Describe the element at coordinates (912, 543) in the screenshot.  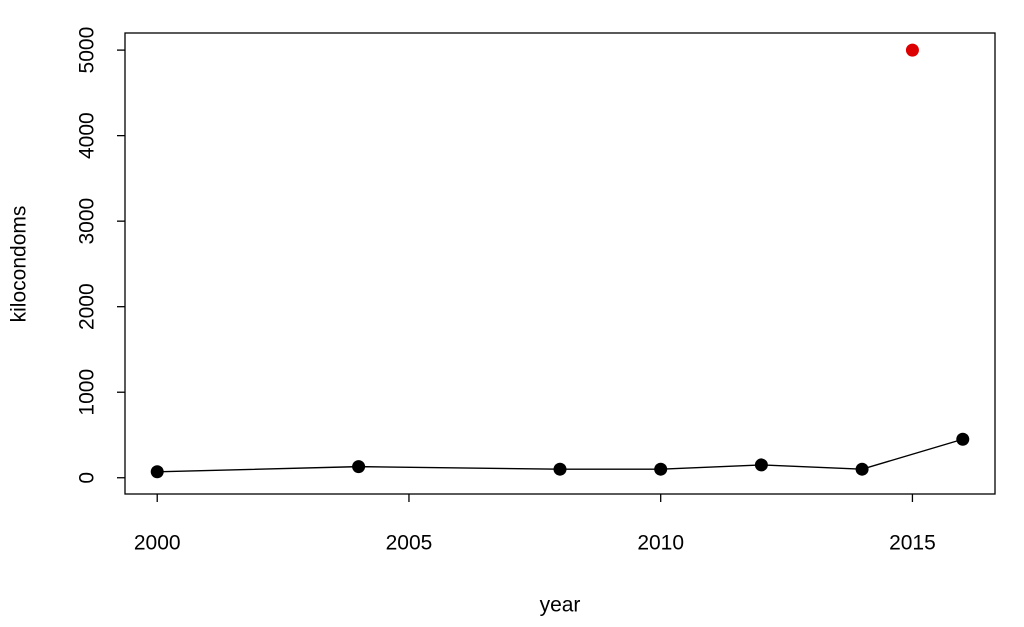
I see `x-tick-label: 2015` at that location.